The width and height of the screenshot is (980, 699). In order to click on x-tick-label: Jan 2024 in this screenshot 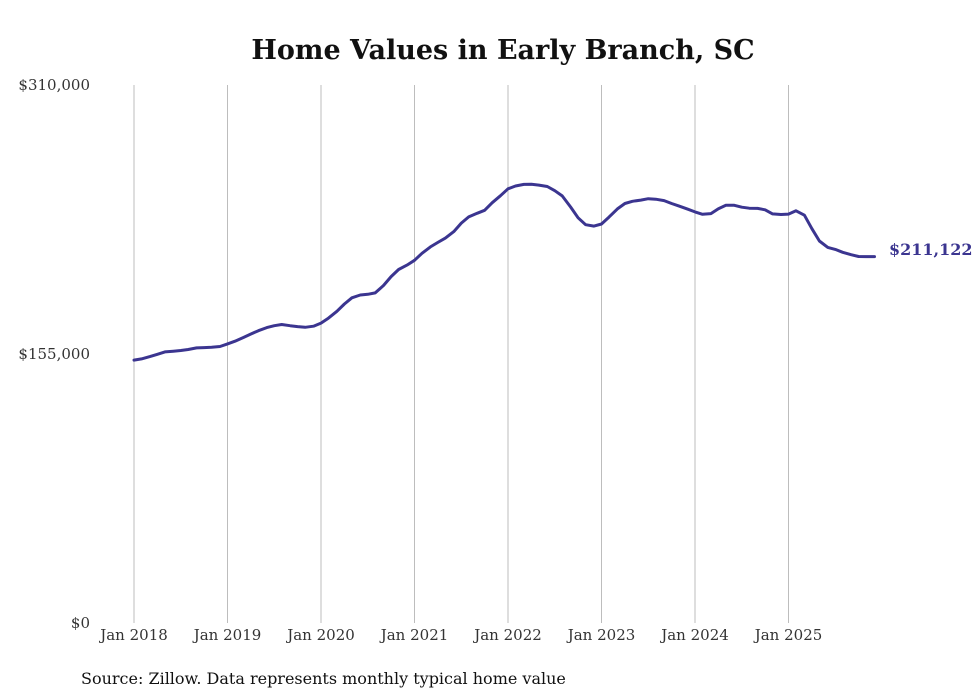, I will do `click(694, 635)`.